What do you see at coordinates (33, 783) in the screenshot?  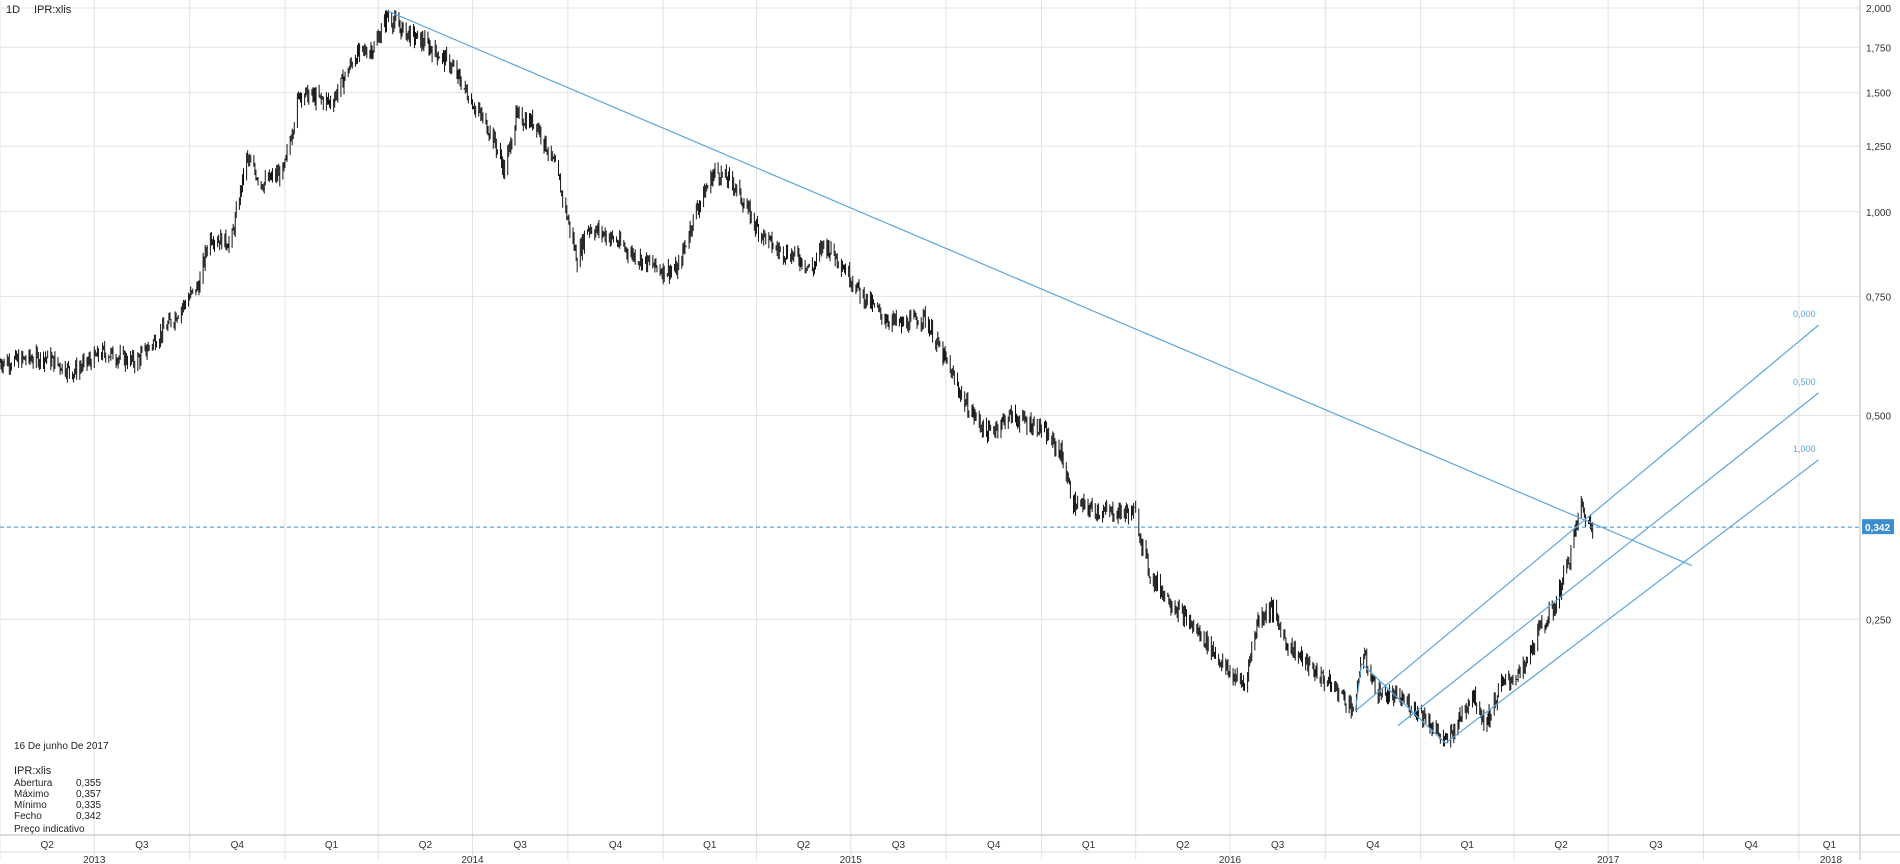 I see `info-open-label: Abertura` at bounding box center [33, 783].